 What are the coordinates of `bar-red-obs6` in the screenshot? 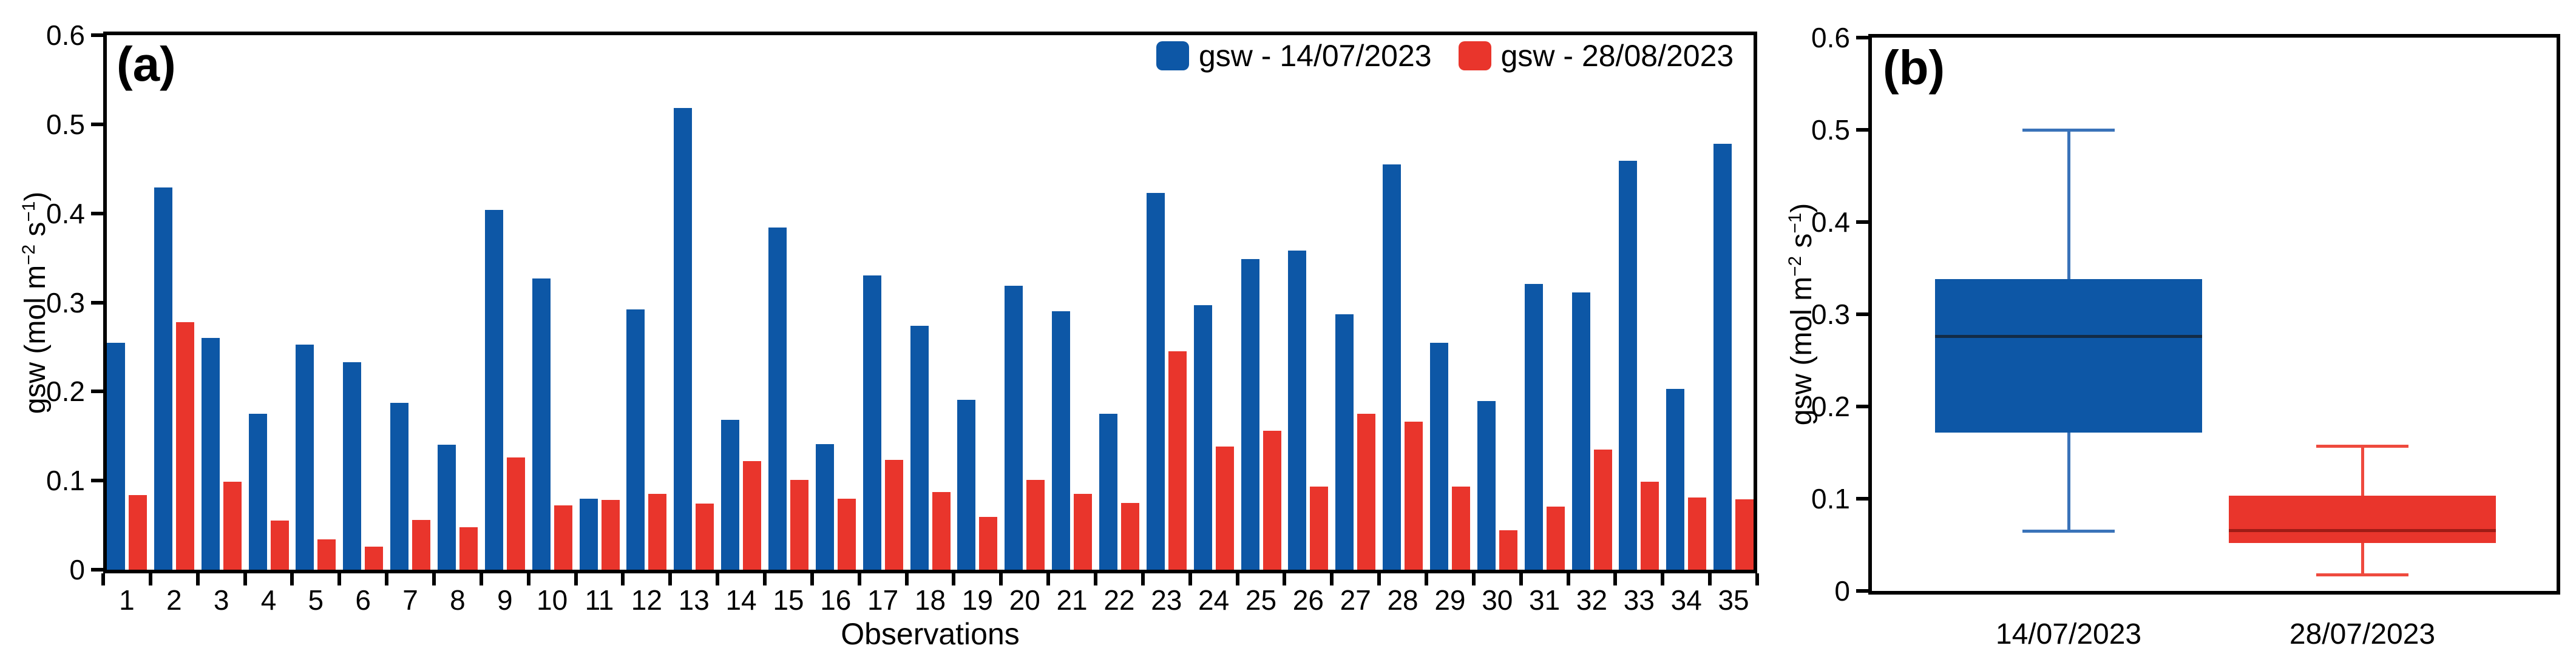 It's located at (375, 558).